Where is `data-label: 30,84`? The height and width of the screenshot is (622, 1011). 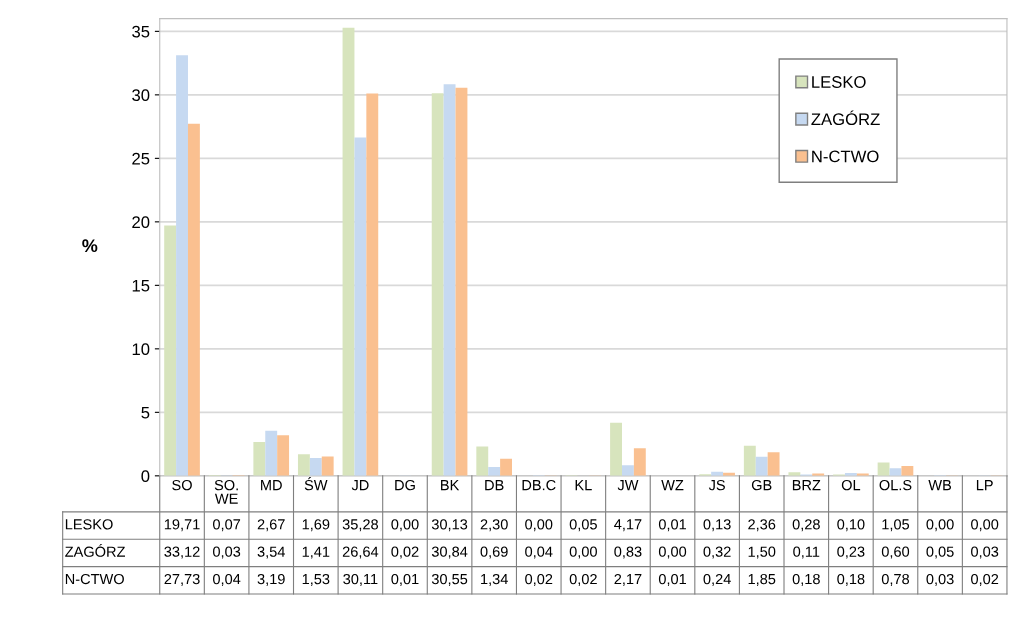 data-label: 30,84 is located at coordinates (449, 552).